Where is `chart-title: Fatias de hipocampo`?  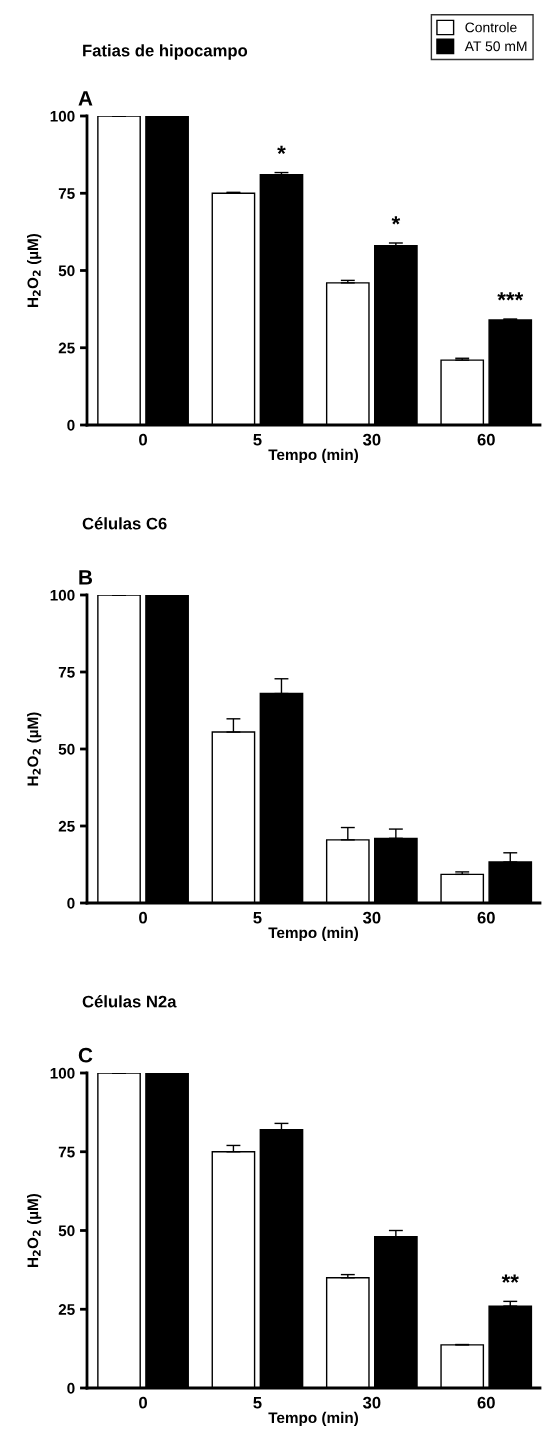
chart-title: Fatias de hipocampo is located at coordinates (165, 52).